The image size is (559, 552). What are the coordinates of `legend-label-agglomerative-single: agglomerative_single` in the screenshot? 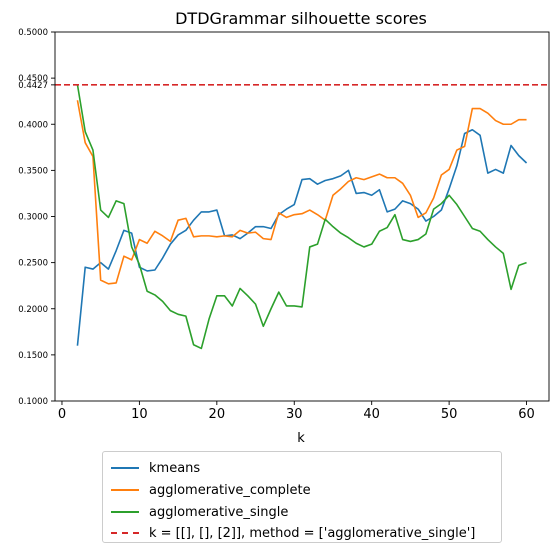 It's located at (219, 512).